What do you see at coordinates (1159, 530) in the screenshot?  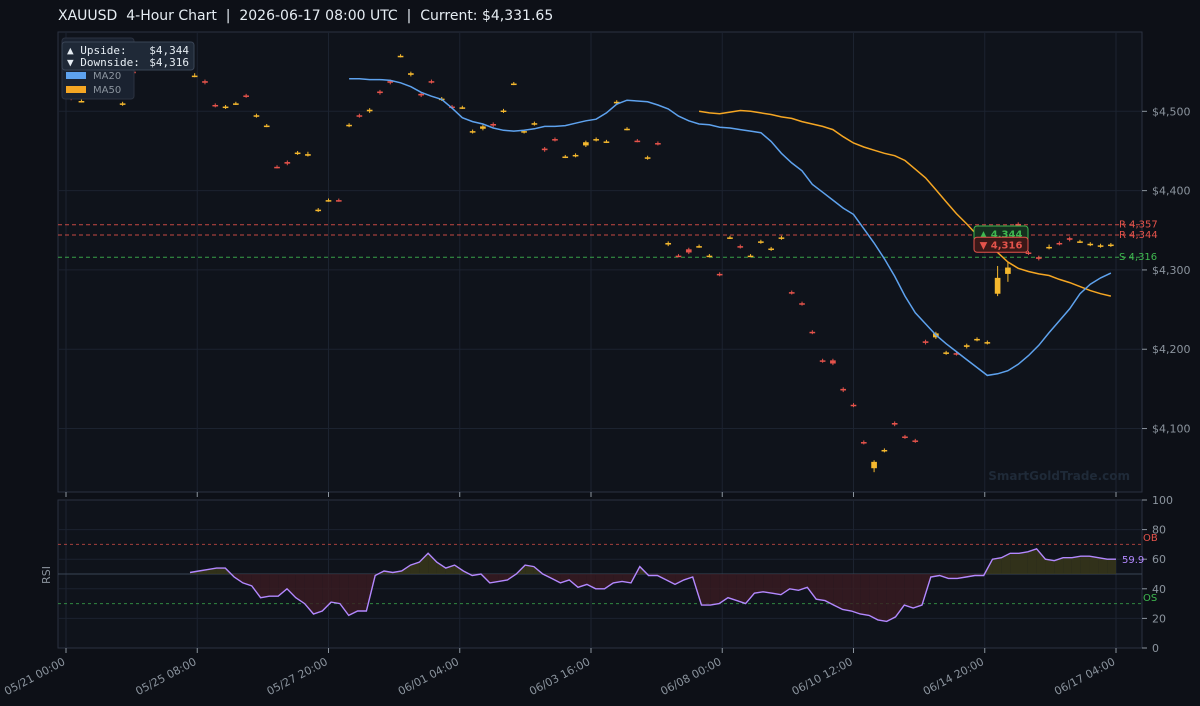 I see `rsi-tick-label: 80` at bounding box center [1159, 530].